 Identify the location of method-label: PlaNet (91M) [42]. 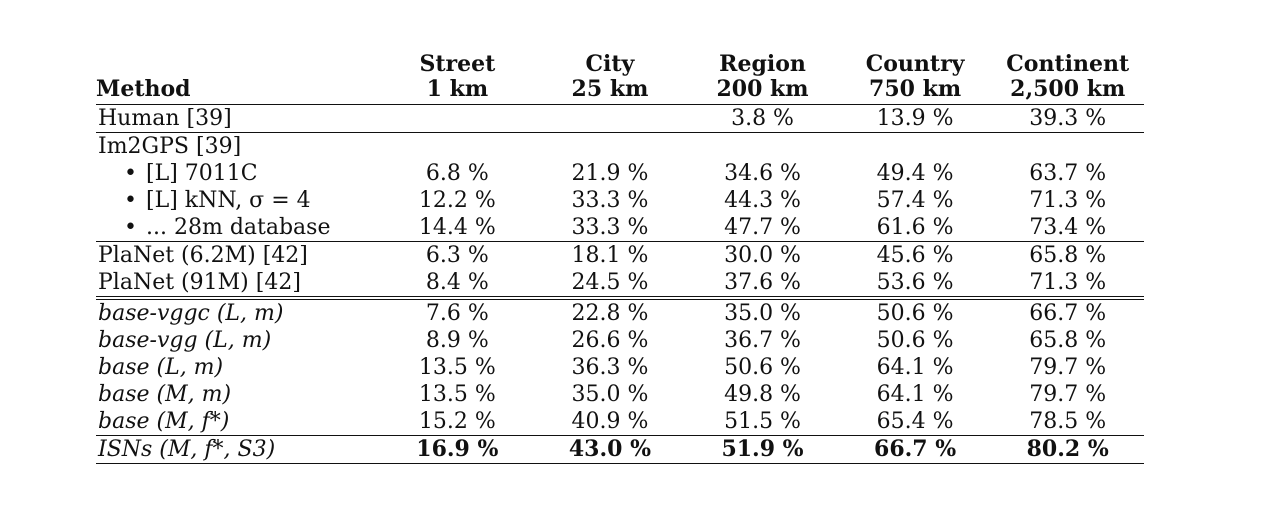
(199, 282).